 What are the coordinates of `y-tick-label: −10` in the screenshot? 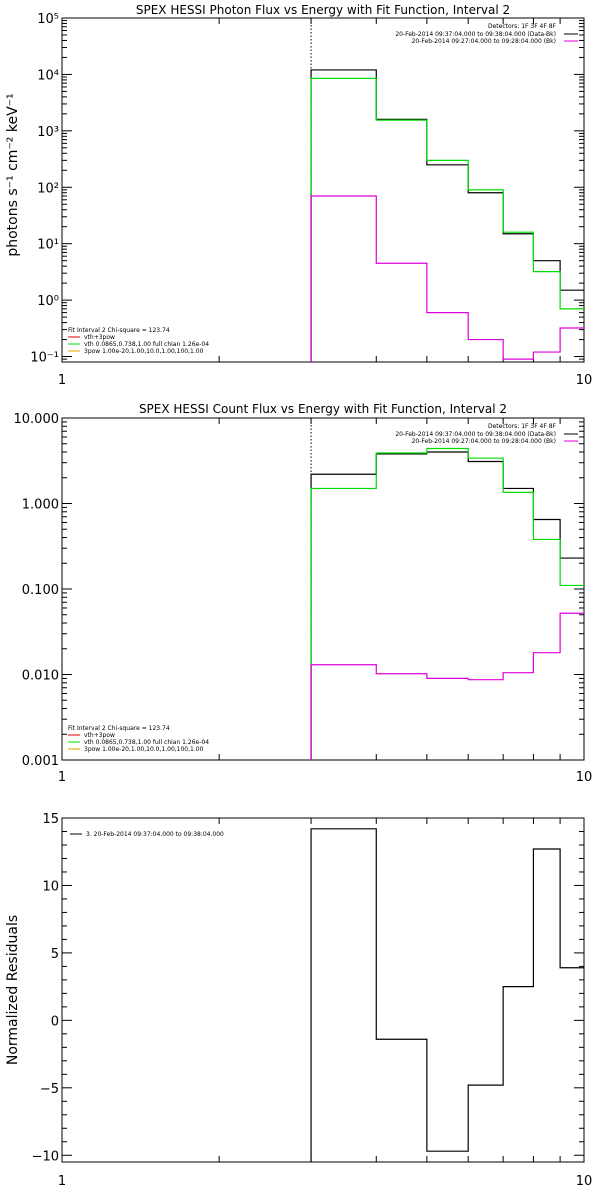 It's located at (45, 1156).